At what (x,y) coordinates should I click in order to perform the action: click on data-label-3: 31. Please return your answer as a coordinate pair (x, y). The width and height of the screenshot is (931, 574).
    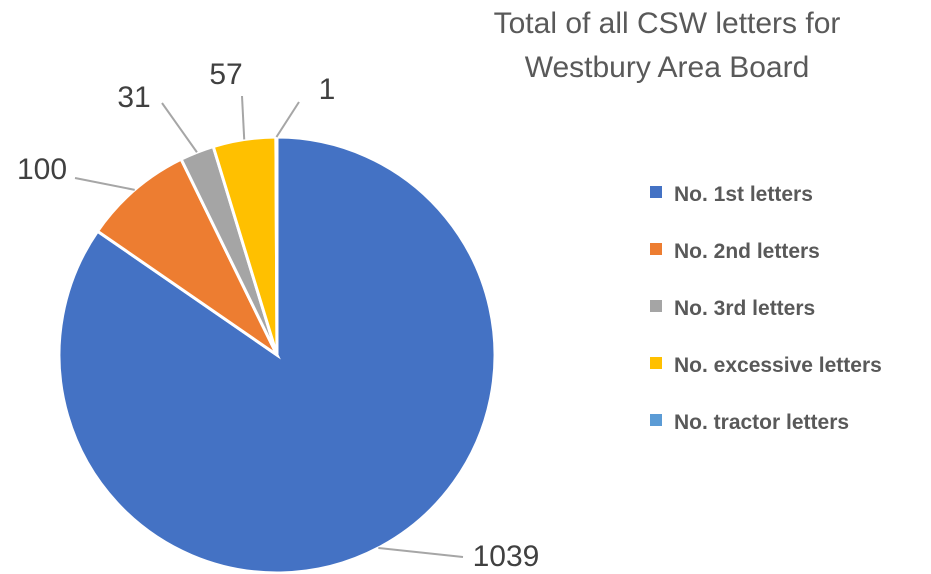
    Looking at the image, I should click on (133, 97).